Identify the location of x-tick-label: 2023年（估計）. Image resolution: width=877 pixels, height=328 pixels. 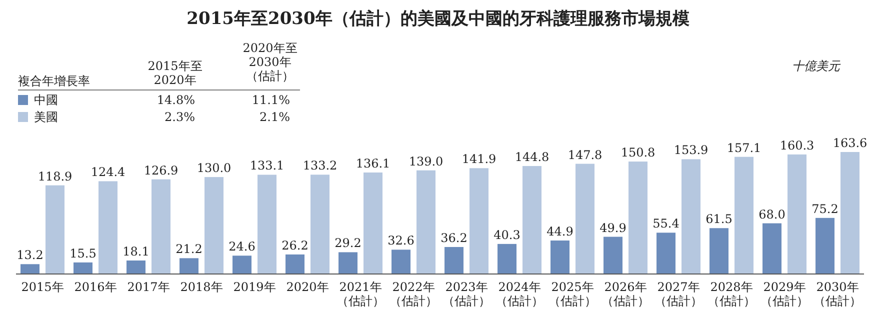
(466, 294).